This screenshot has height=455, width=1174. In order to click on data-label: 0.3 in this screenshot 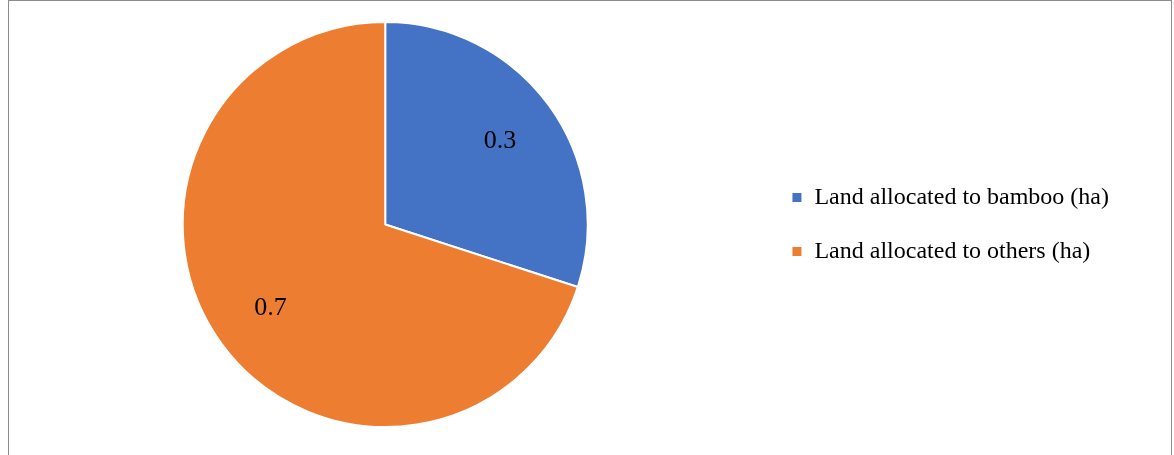, I will do `click(500, 140)`.